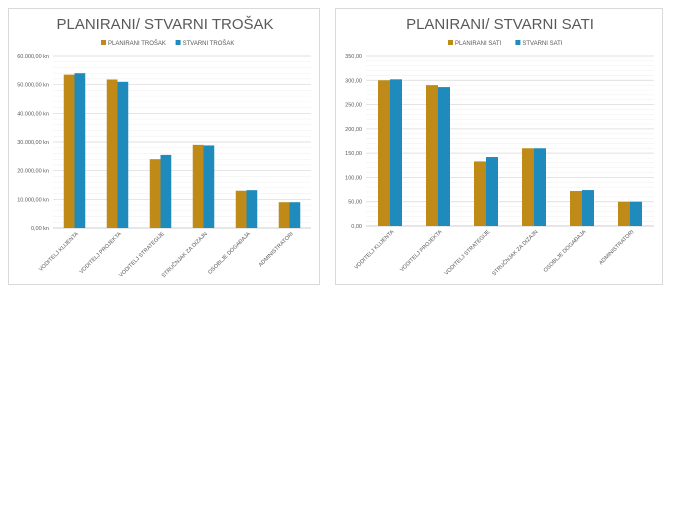 Image resolution: width=675 pixels, height=520 pixels. Describe the element at coordinates (33, 57) in the screenshot. I see `y-tick-label: 60.000,00 kn` at that location.